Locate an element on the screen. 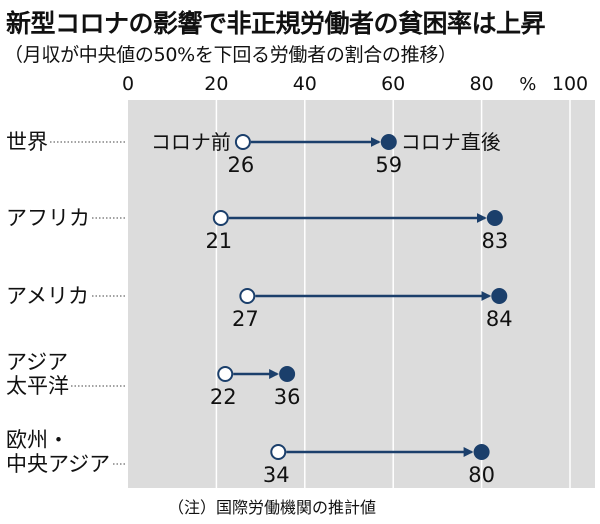 Image resolution: width=600 pixels, height=524 pixels. after-value-label: 83 is located at coordinates (494, 241).